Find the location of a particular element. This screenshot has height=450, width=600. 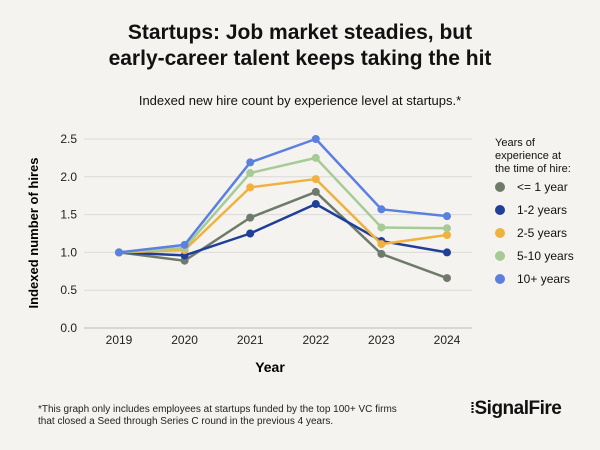

legend-item: 2-5 years is located at coordinates (531, 233).